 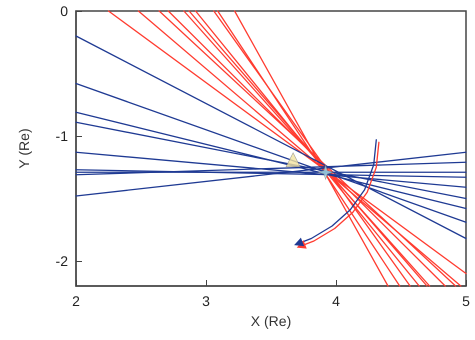 I want to click on x-tick-label: 3, so click(x=206, y=301).